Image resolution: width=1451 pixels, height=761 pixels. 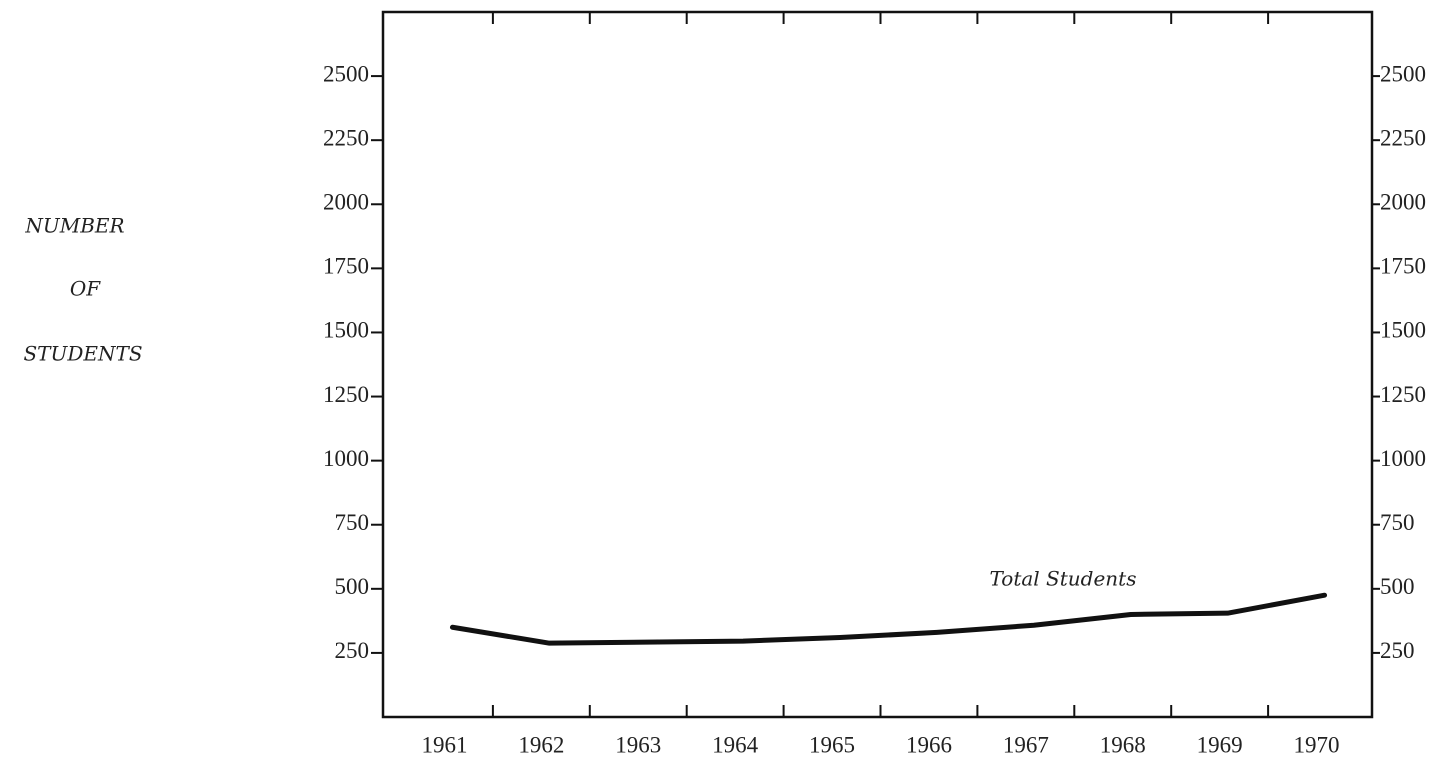 I want to click on y-tick-label: 1500, so click(x=346, y=330).